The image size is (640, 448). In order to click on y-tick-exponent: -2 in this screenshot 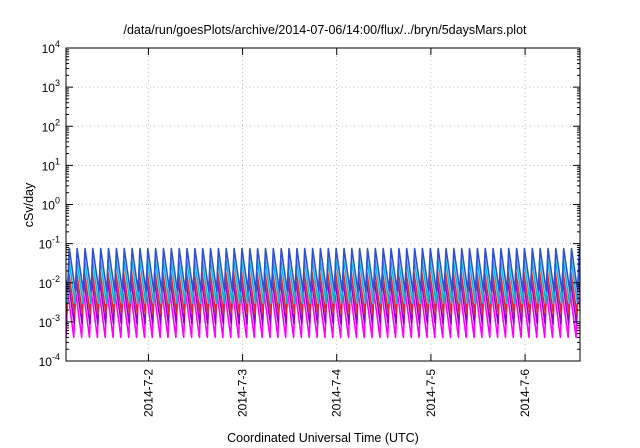, I will do `click(56, 279)`.